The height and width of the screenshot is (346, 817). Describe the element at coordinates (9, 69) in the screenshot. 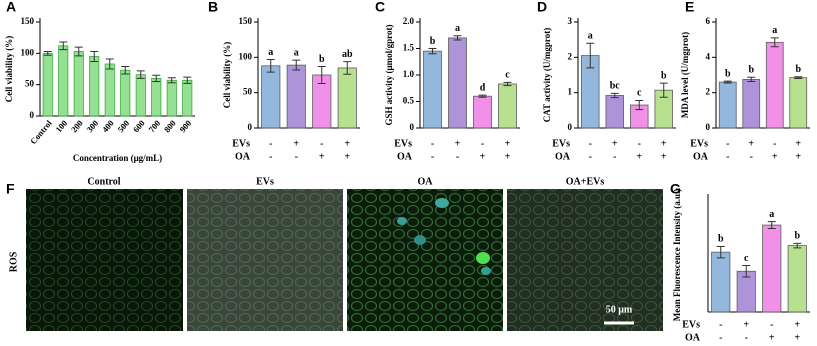

I see `y-axis-label: Cell viability (%)` at that location.